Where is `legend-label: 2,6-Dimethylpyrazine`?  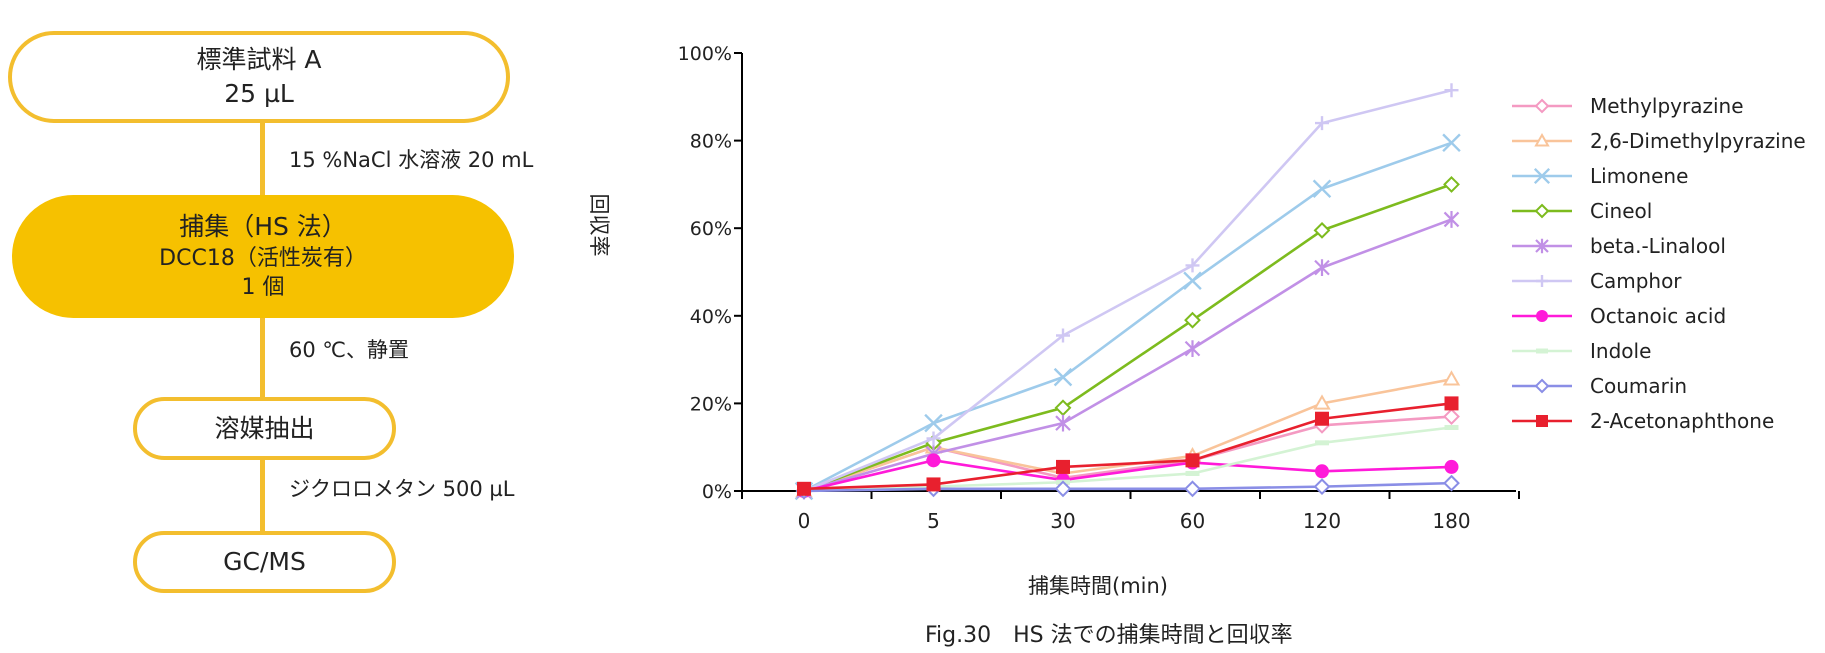 legend-label: 2,6-Dimethylpyrazine is located at coordinates (1698, 141).